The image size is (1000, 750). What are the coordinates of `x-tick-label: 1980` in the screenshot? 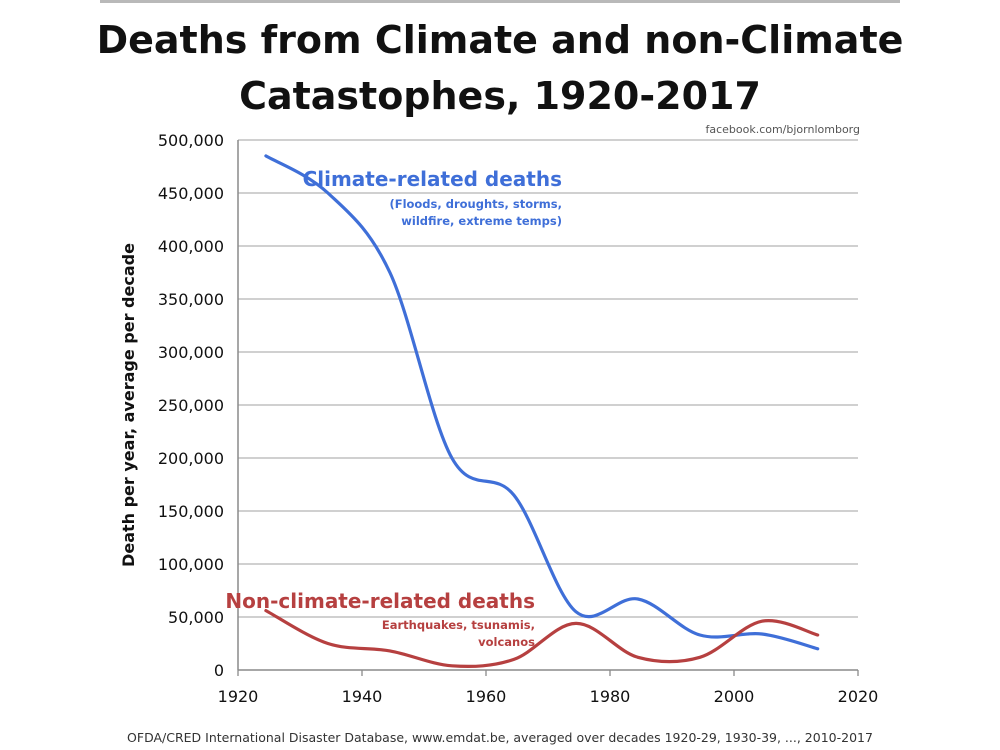 It's located at (610, 696).